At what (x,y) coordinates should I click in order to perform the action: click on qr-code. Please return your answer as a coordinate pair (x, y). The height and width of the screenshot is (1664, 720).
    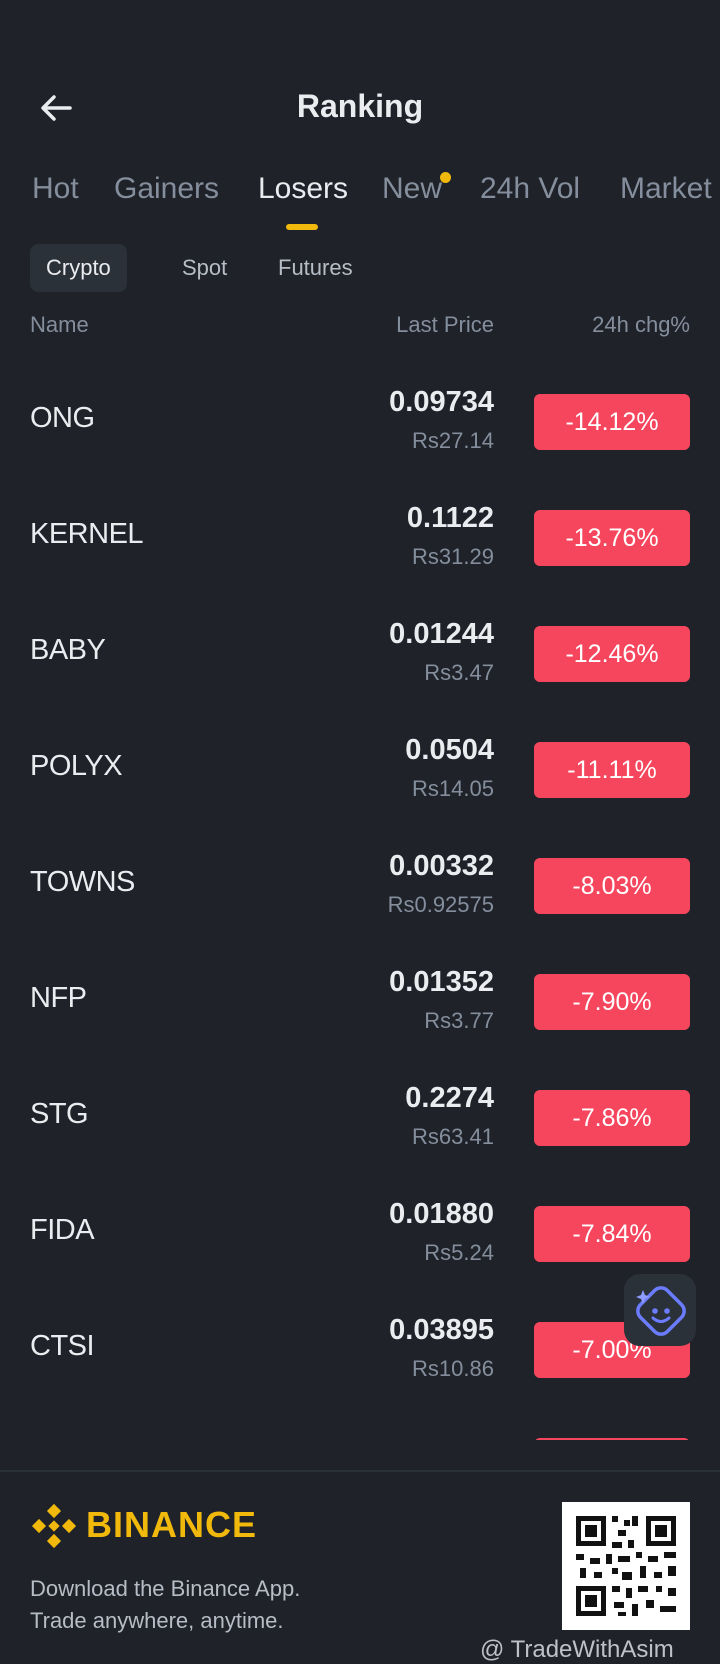
    Looking at the image, I should click on (626, 1566).